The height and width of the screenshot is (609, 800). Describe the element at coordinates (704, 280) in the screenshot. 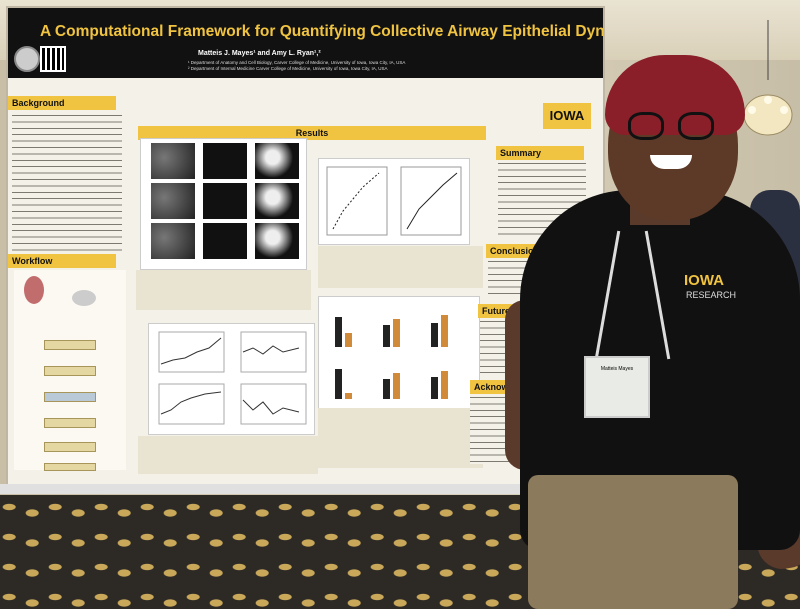

I see `shirt-iowa-logo: IOWA` at that location.